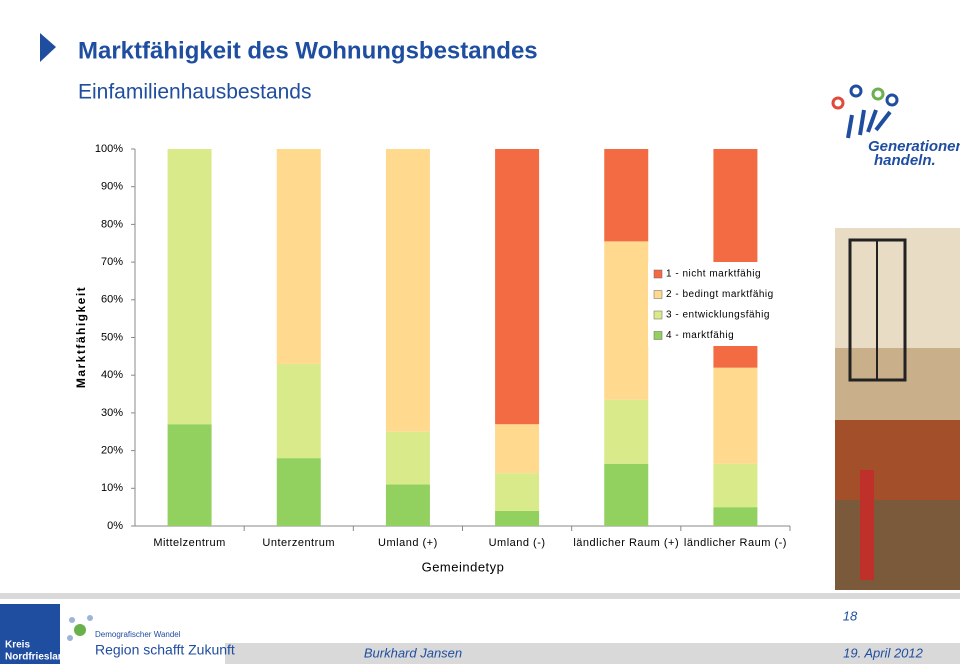 The width and height of the screenshot is (960, 664). What do you see at coordinates (112, 224) in the screenshot?
I see `y-tick-label: 80%` at bounding box center [112, 224].